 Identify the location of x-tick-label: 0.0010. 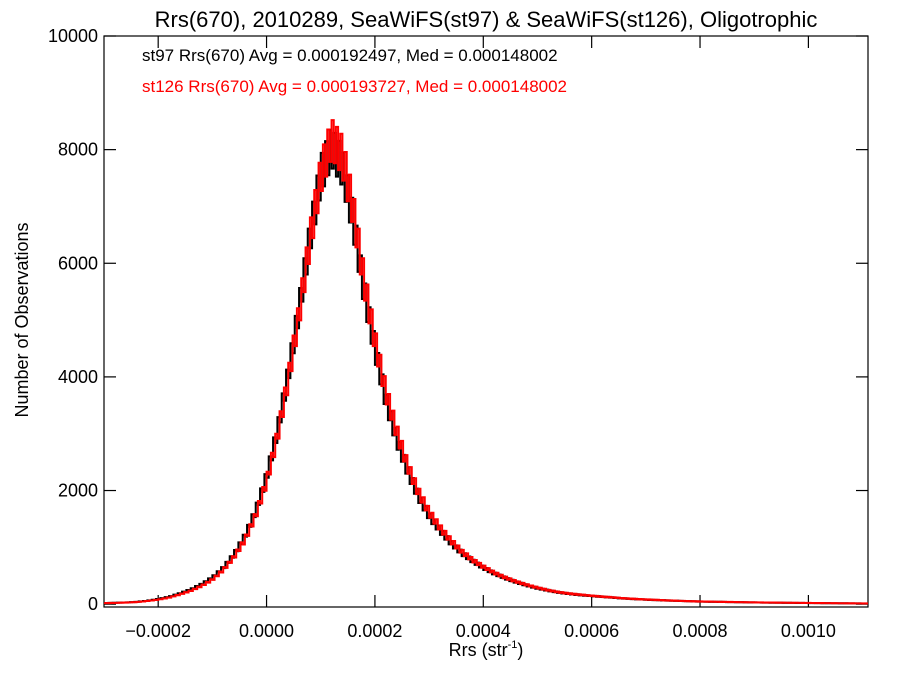
(808, 631).